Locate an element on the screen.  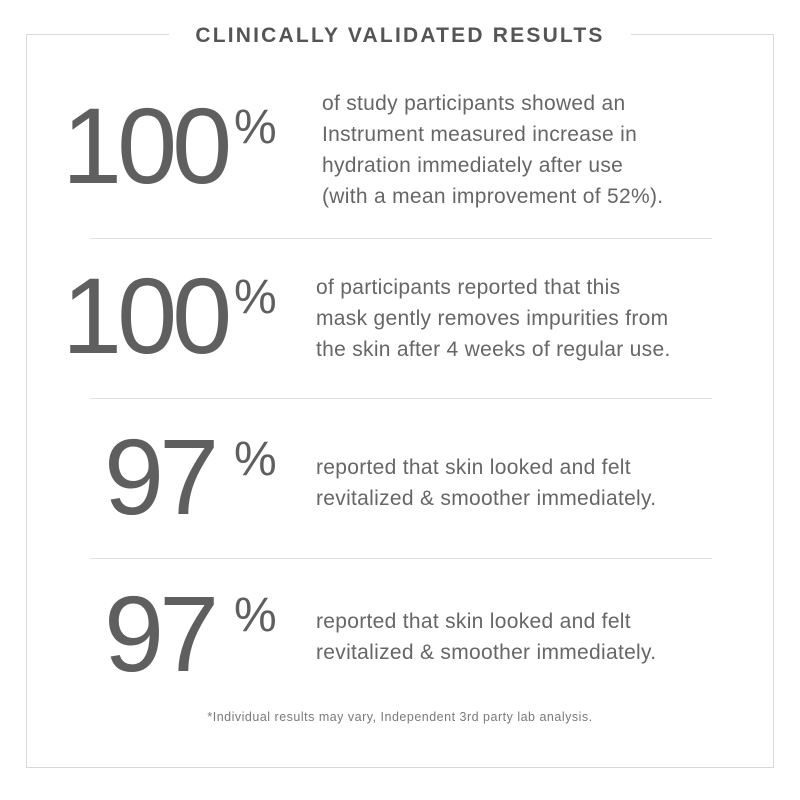
section-title: CLINICALLY VALIDATED RESULTS is located at coordinates (400, 37).